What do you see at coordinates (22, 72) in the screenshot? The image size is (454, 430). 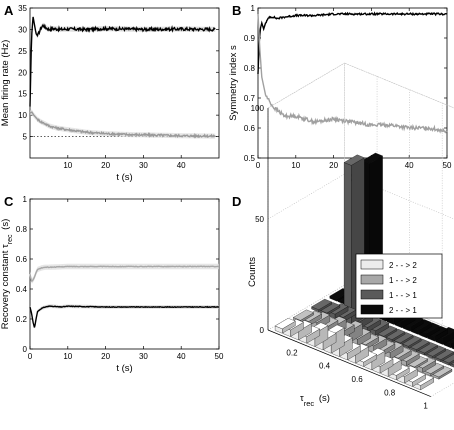 I see `y-tick-label: 20` at bounding box center [22, 72].